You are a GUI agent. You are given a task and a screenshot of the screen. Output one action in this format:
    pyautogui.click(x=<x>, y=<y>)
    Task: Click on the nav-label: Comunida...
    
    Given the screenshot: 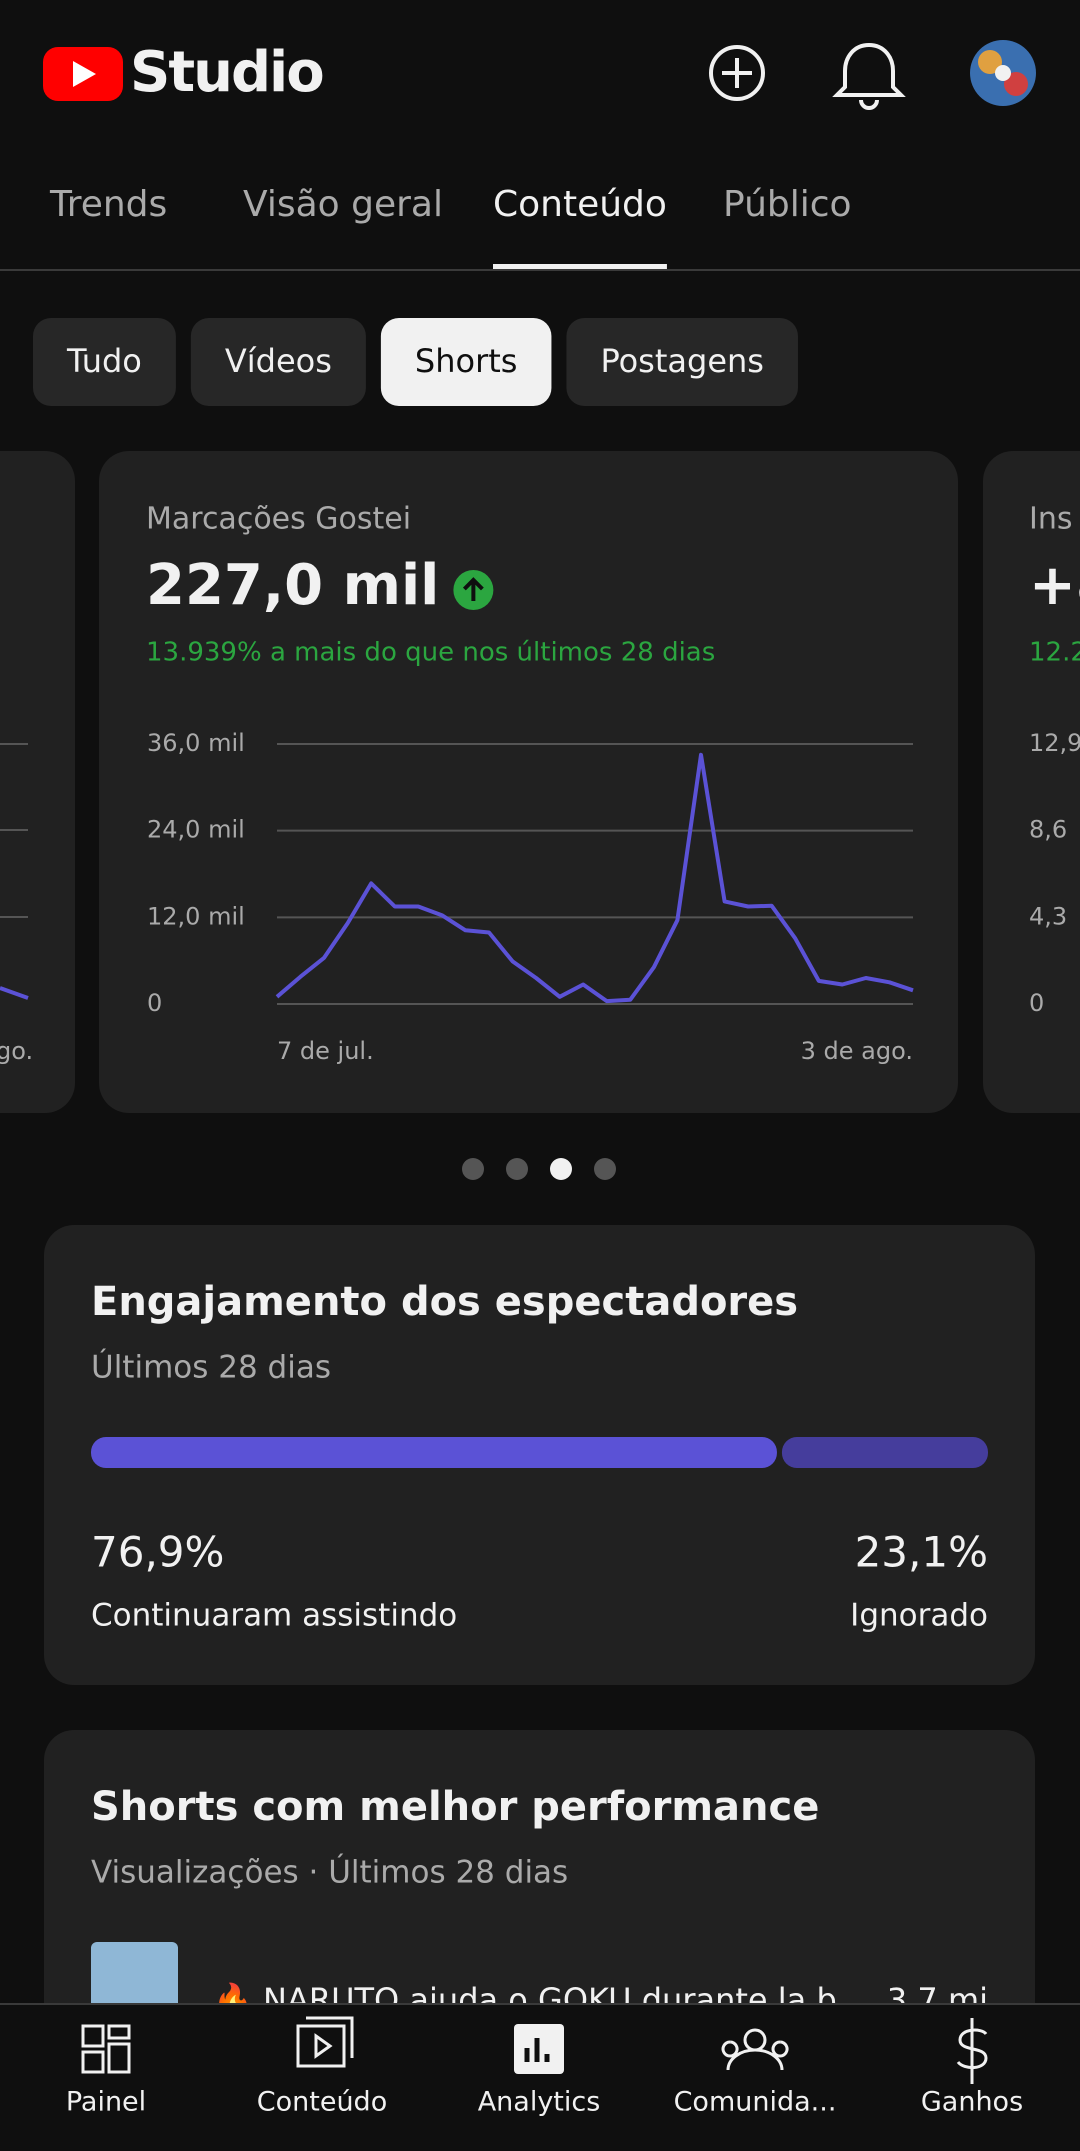 What is the action you would take?
    pyautogui.click(x=755, y=2102)
    